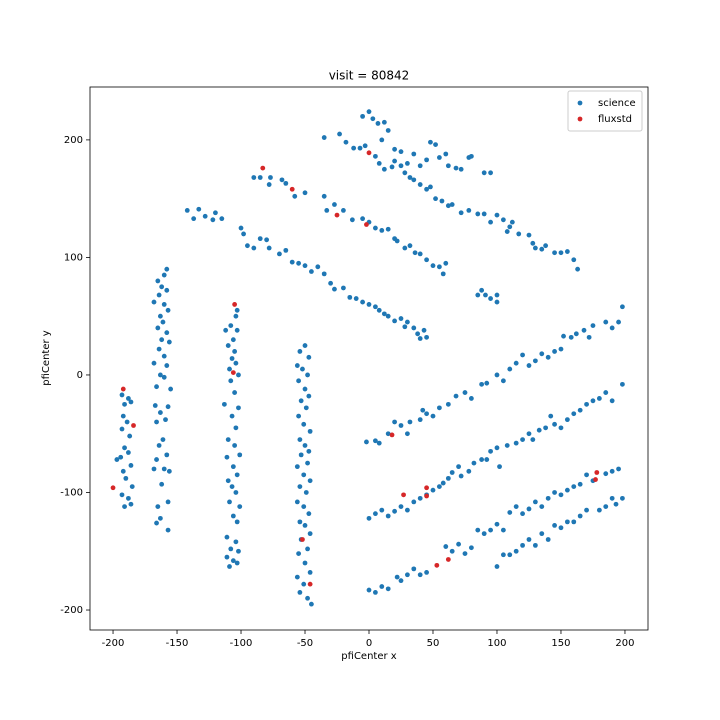 This screenshot has width=720, height=720. What do you see at coordinates (433, 643) in the screenshot?
I see `x-tick-label: 50` at bounding box center [433, 643].